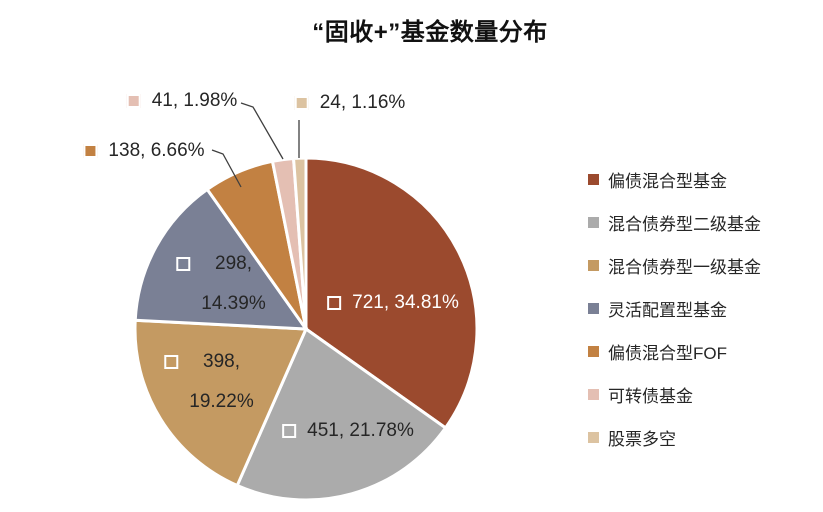 The image size is (823, 512). I want to click on legend-item-2: 混合债券型一级基金, so click(674, 265).